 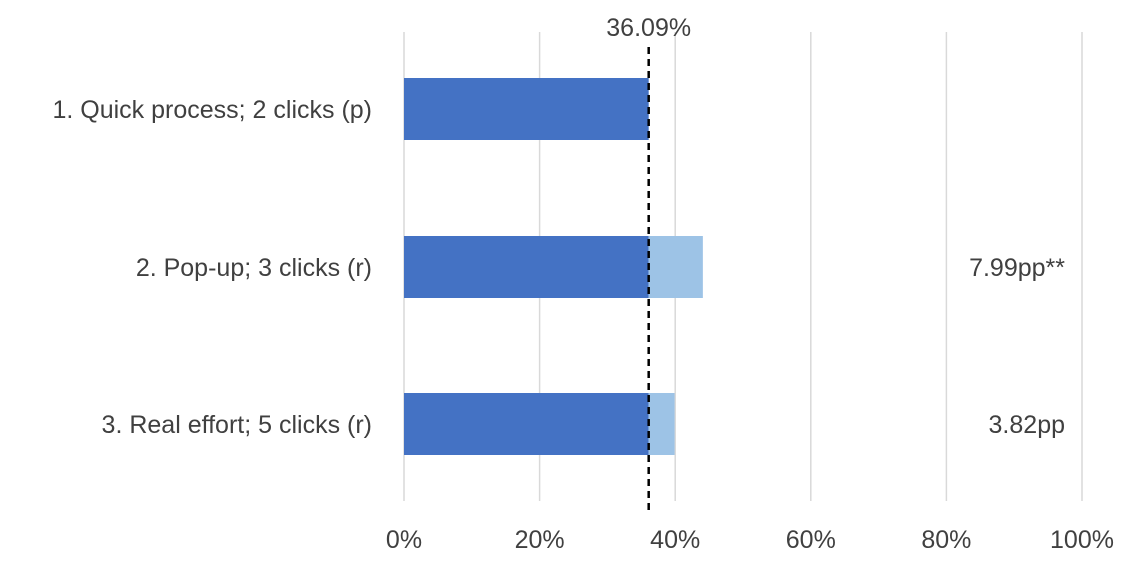 What do you see at coordinates (1027, 425) in the screenshot?
I see `data-label: 3.82pp` at bounding box center [1027, 425].